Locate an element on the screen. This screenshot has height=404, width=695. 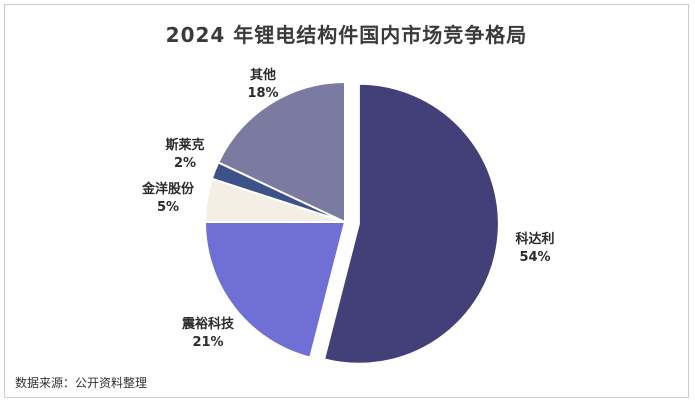
data-source-note: 数据来源：公开资料整理 is located at coordinates (81, 383).